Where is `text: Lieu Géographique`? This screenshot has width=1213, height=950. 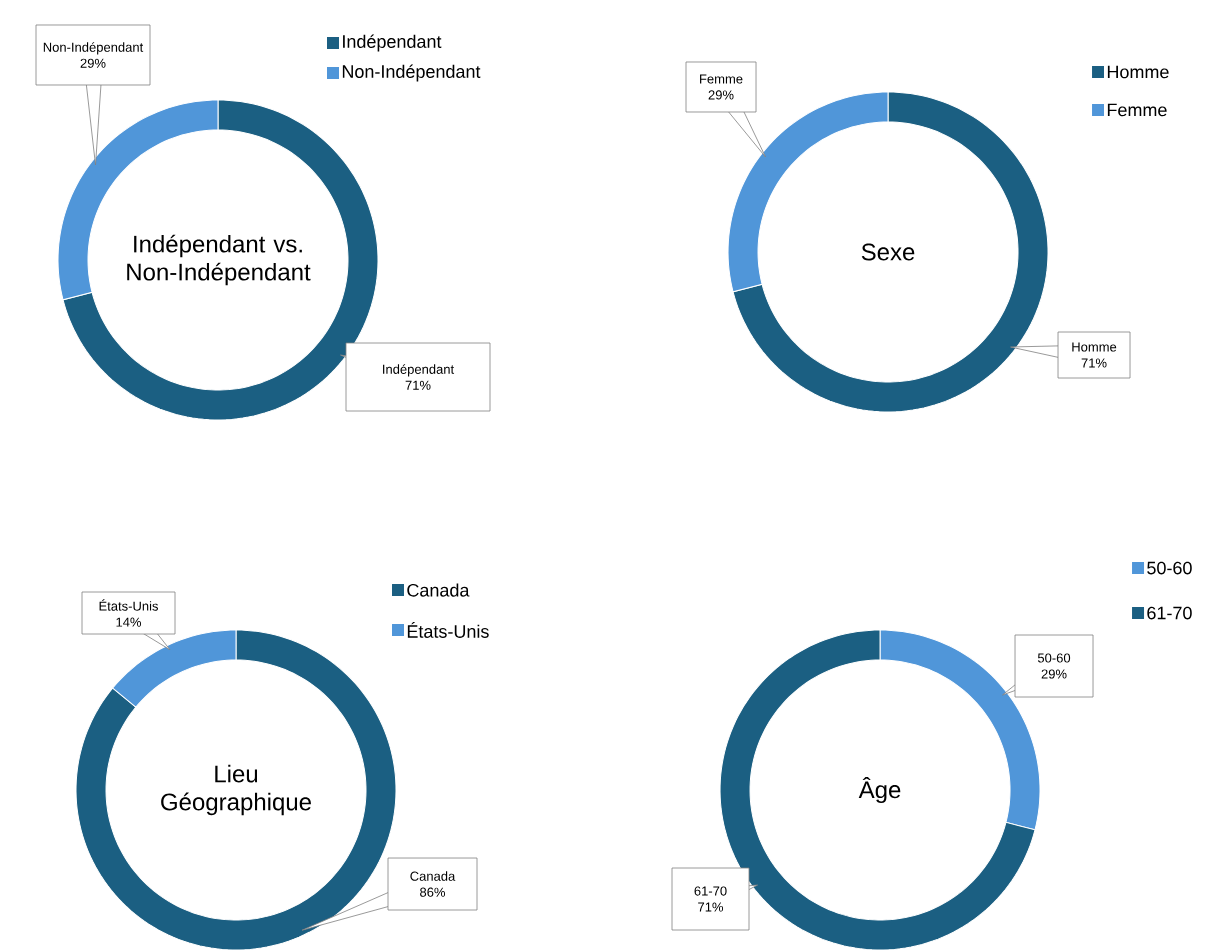
text: Lieu Géographique is located at coordinates (236, 790).